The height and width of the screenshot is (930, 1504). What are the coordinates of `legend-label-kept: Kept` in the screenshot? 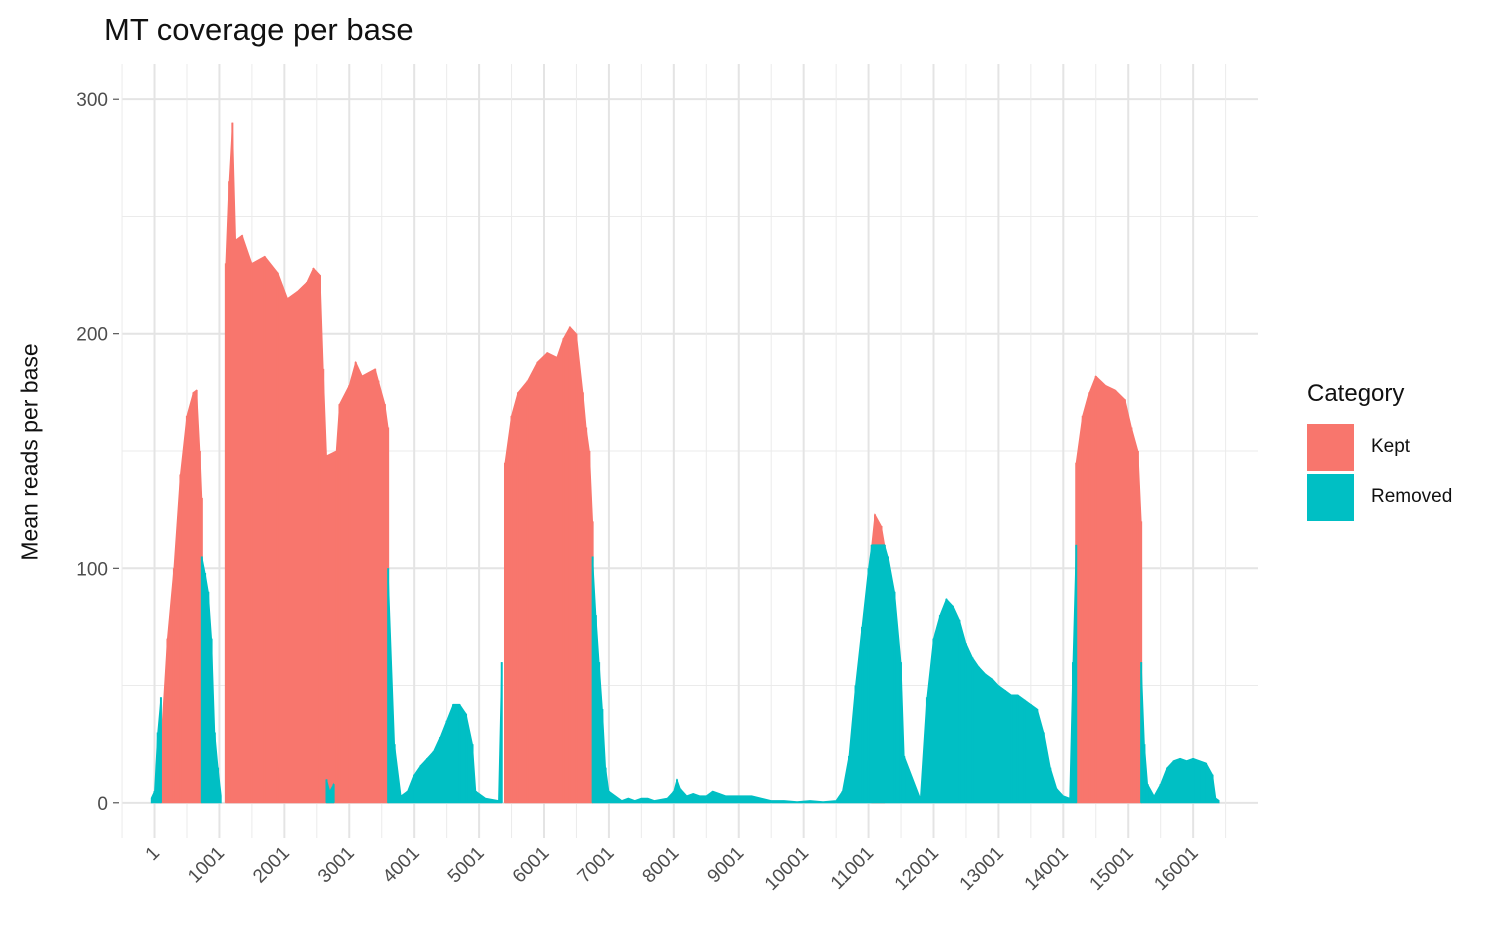 It's located at (1391, 446).